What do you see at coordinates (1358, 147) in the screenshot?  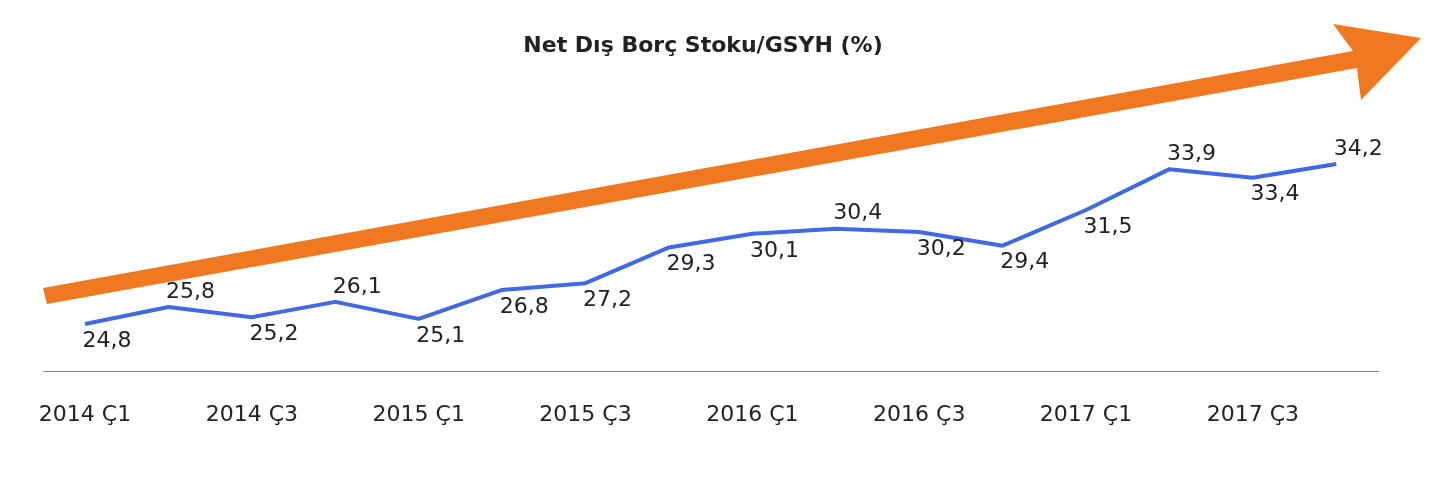 I see `data-label: 34,2` at bounding box center [1358, 147].